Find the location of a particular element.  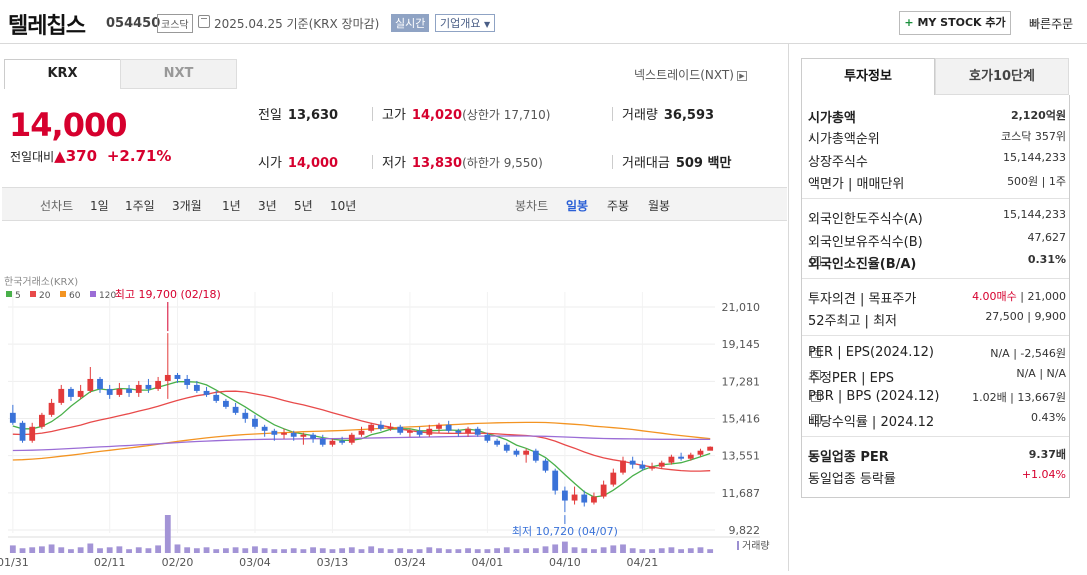

info-value: 4.00매수 | 21,000 is located at coordinates (1019, 296).